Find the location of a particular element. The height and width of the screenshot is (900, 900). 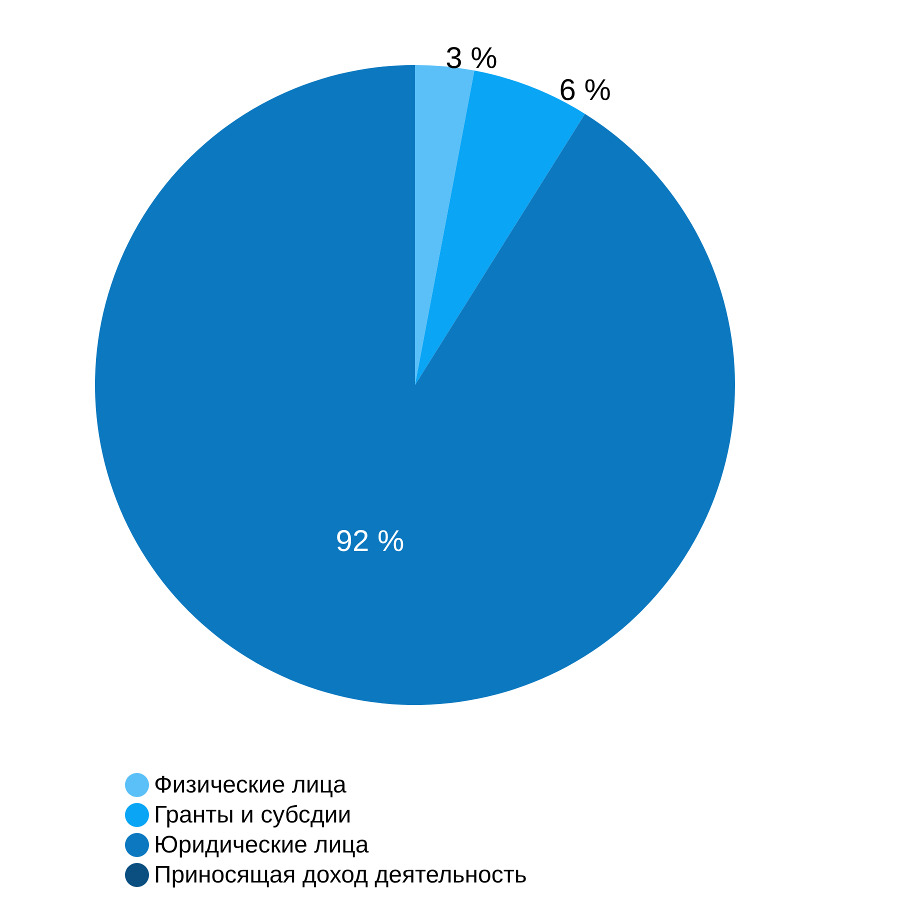

data-label: 3 % is located at coordinates (472, 58).